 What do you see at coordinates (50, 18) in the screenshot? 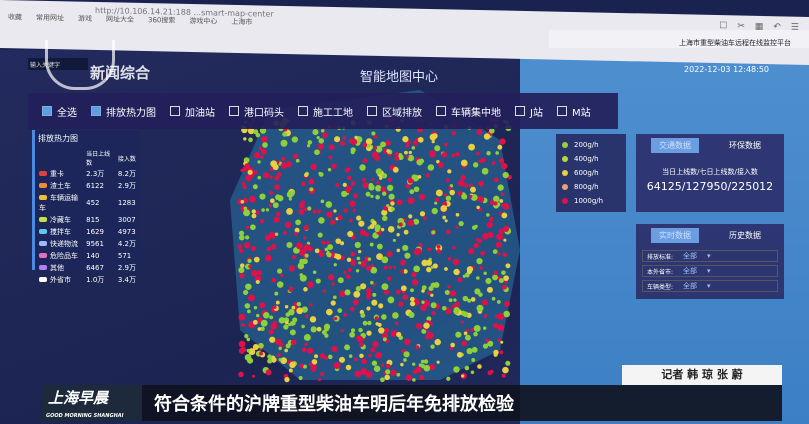
I see `bookmark-item: 常用网址` at bounding box center [50, 18].